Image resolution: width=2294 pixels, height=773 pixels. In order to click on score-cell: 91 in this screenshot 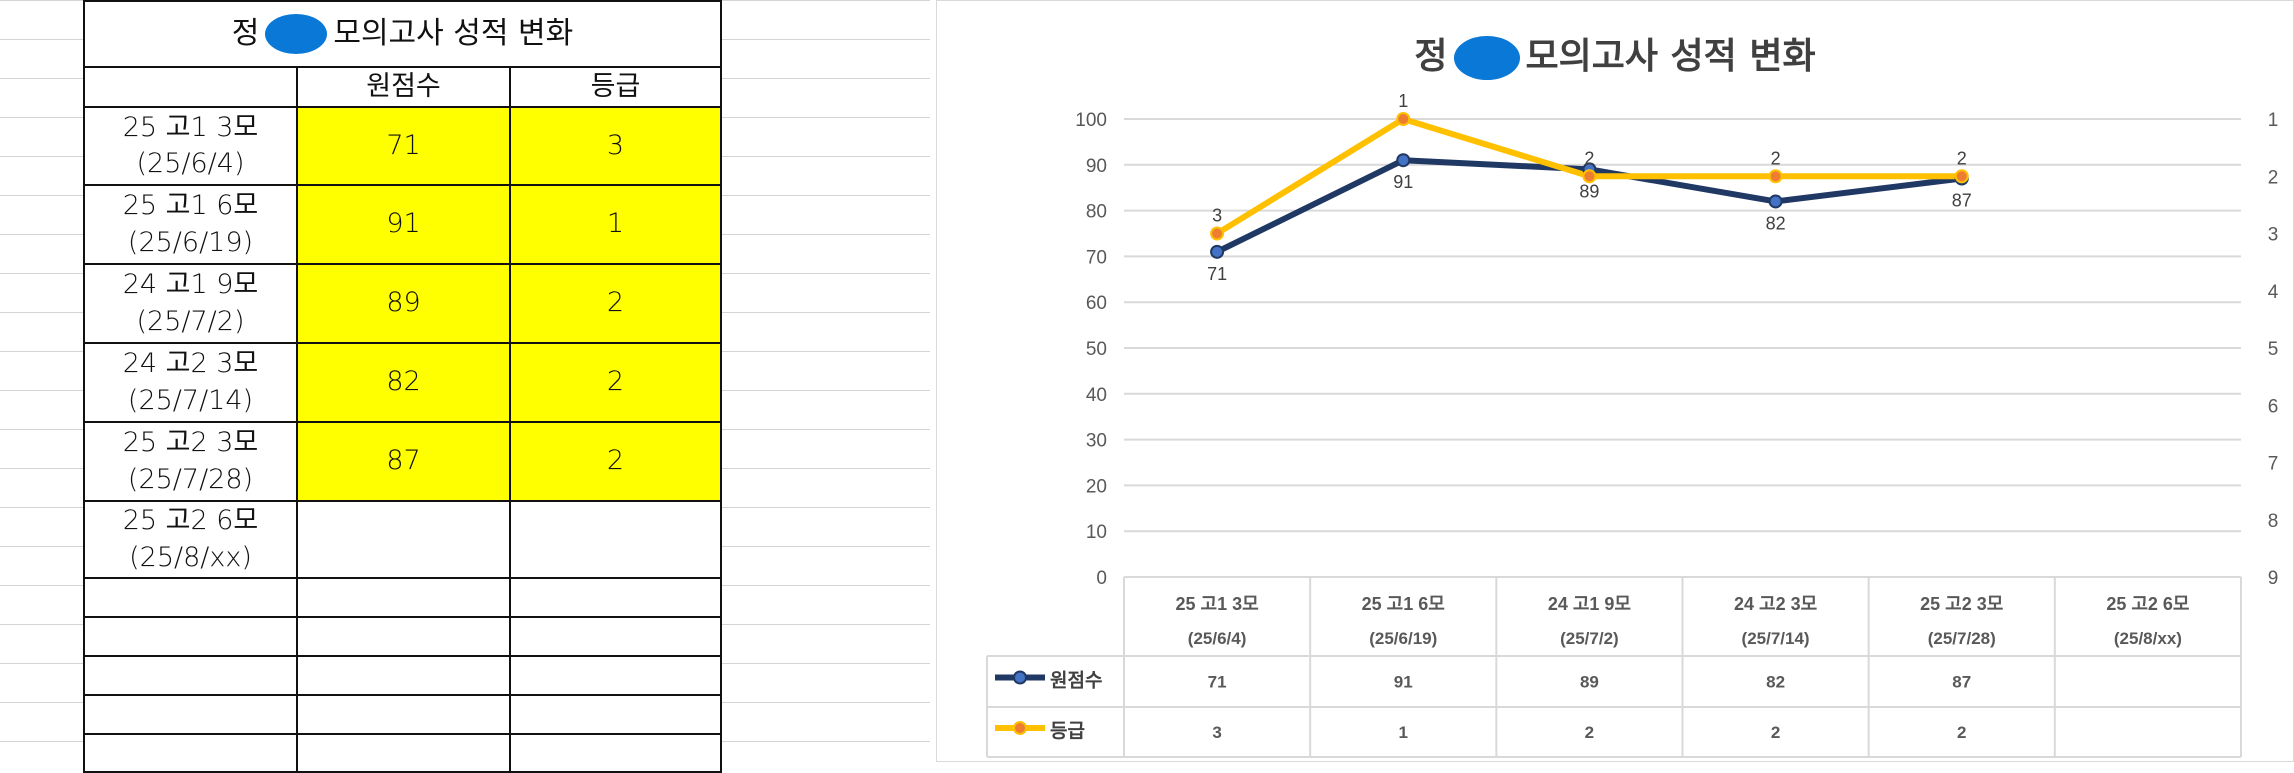, I will do `click(403, 224)`.